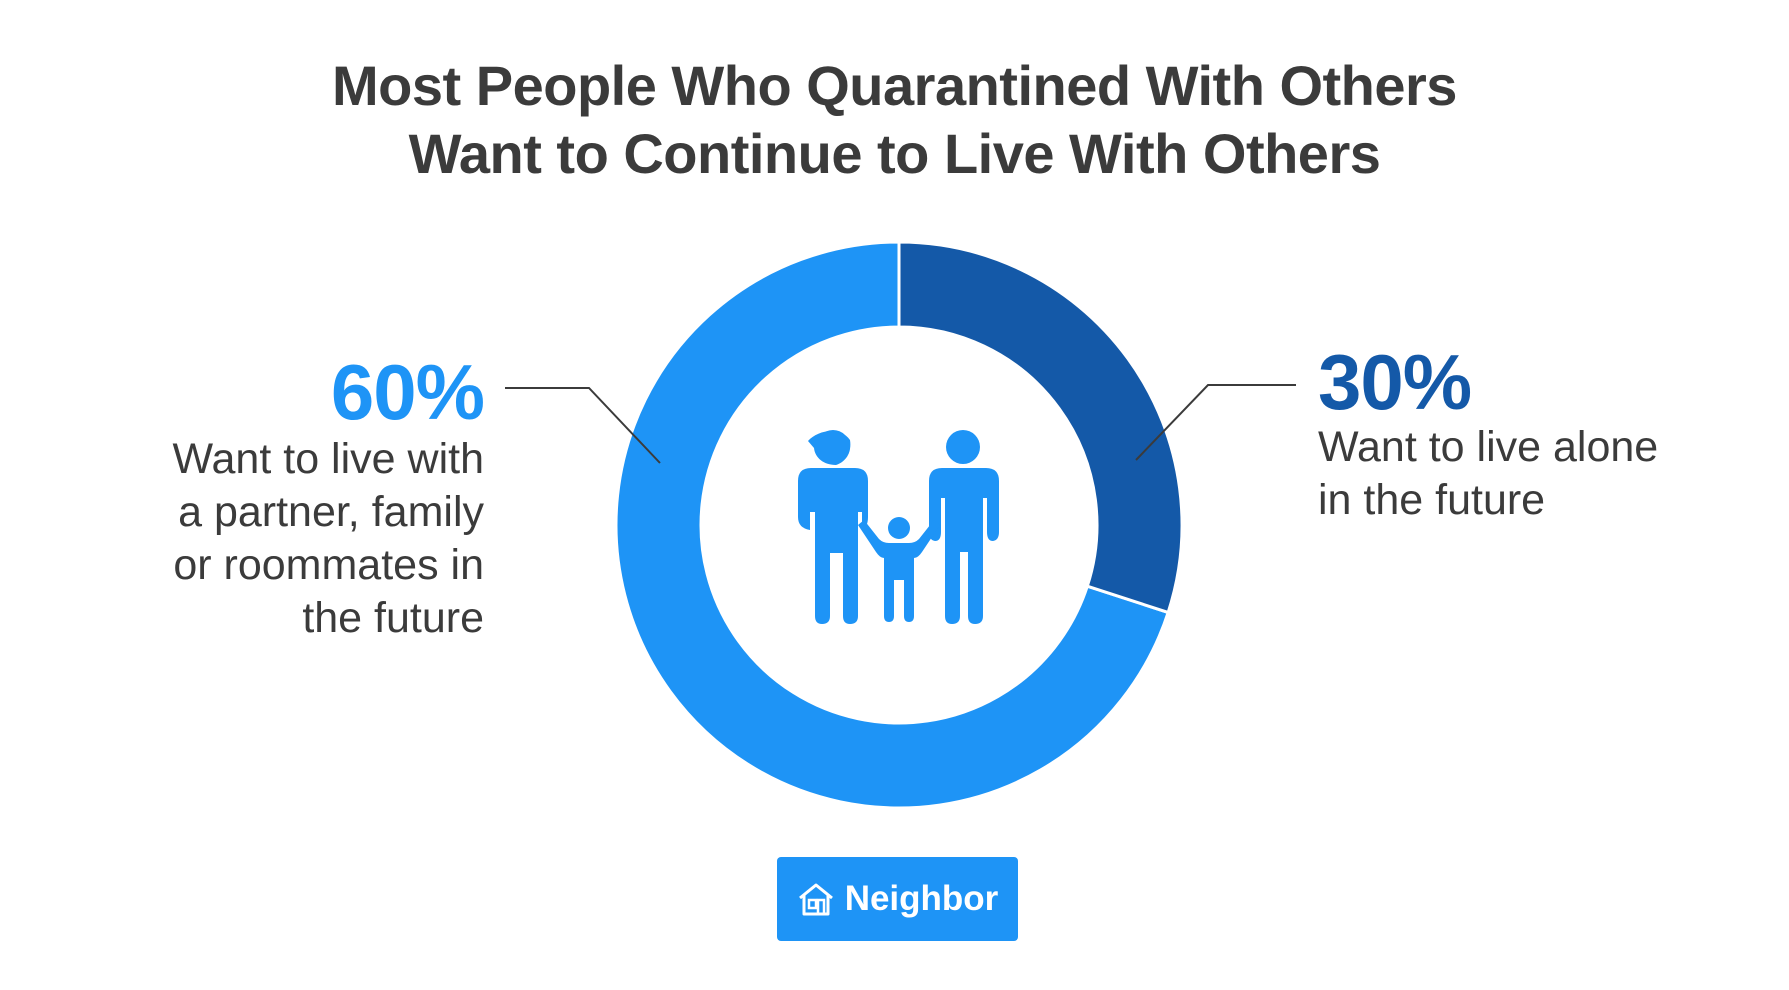 This screenshot has height=990, width=1789. I want to click on donut-slice-alone, so click(1040, 427).